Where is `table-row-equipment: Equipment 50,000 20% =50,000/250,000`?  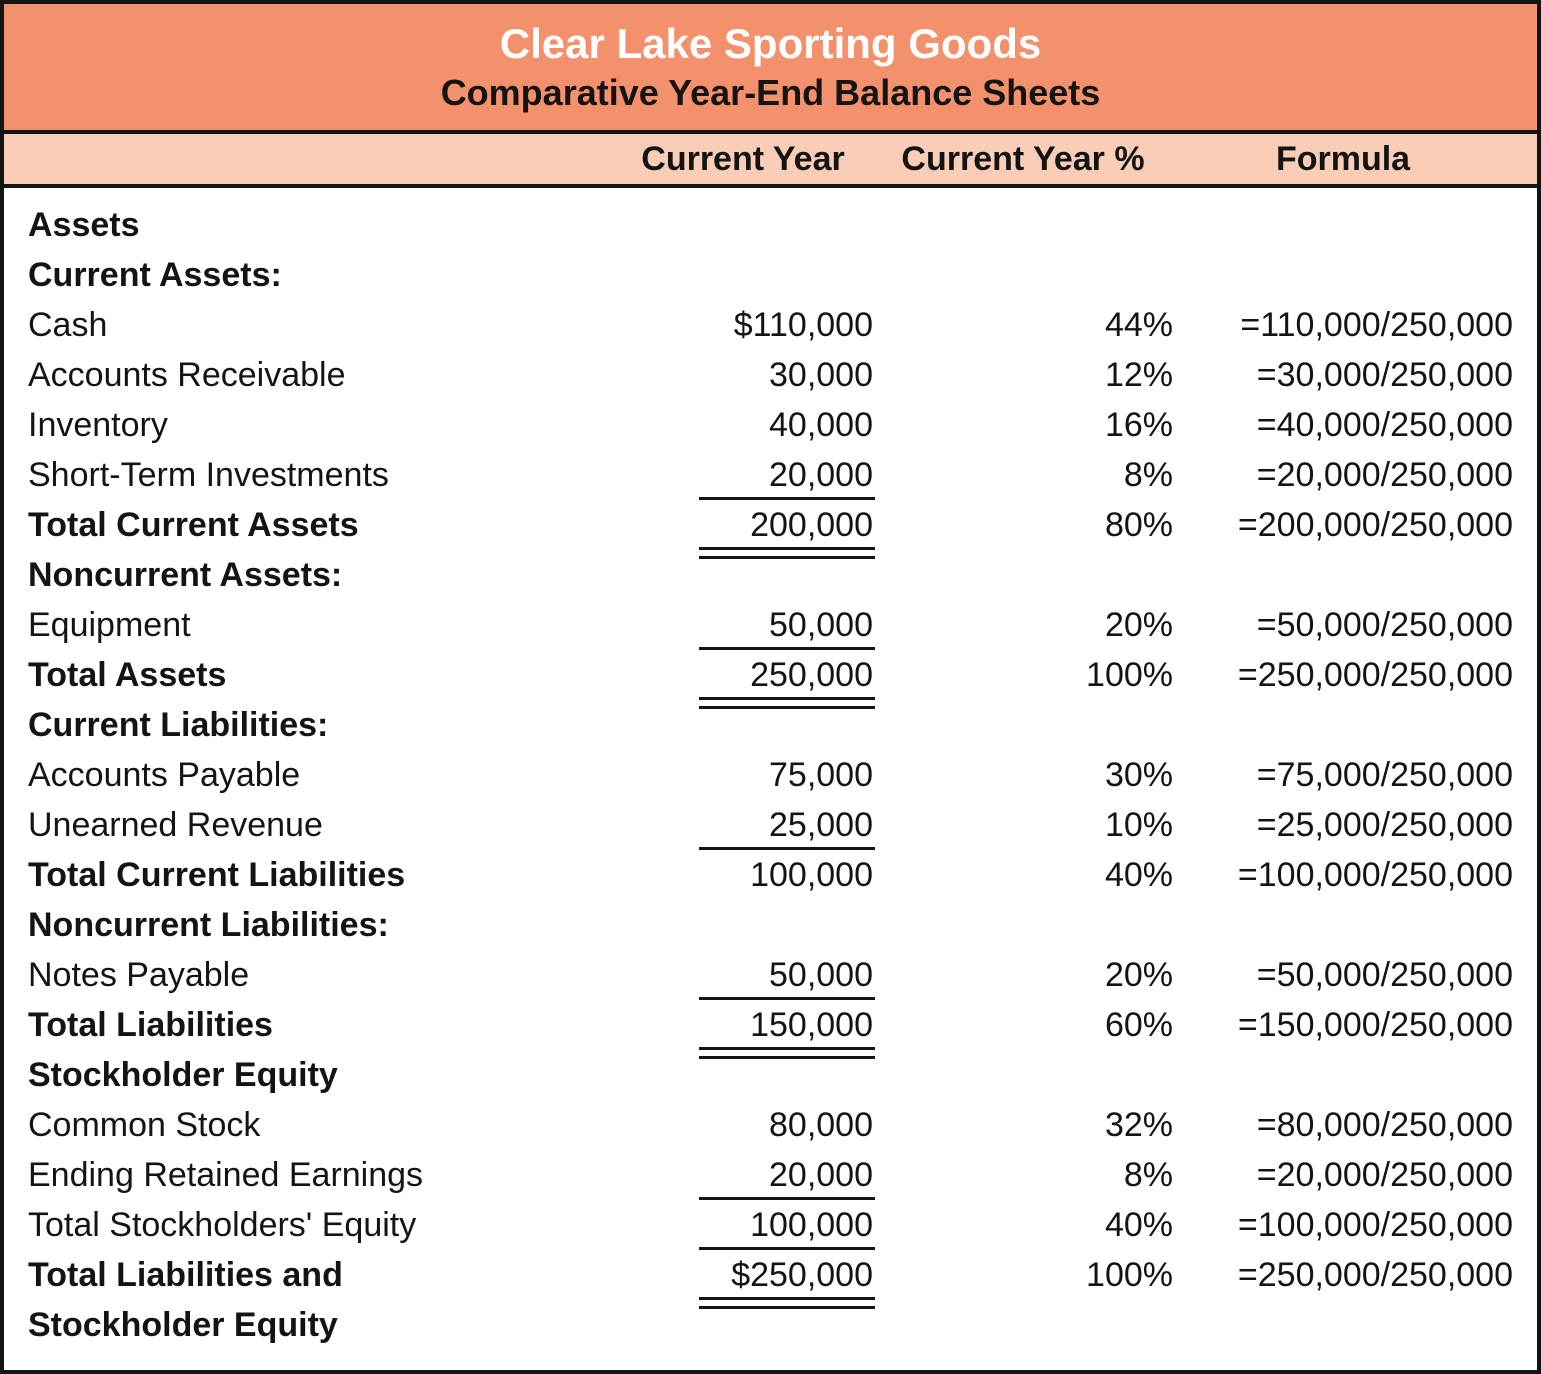 table-row-equipment: Equipment 50,000 20% =50,000/250,000 is located at coordinates (770, 625).